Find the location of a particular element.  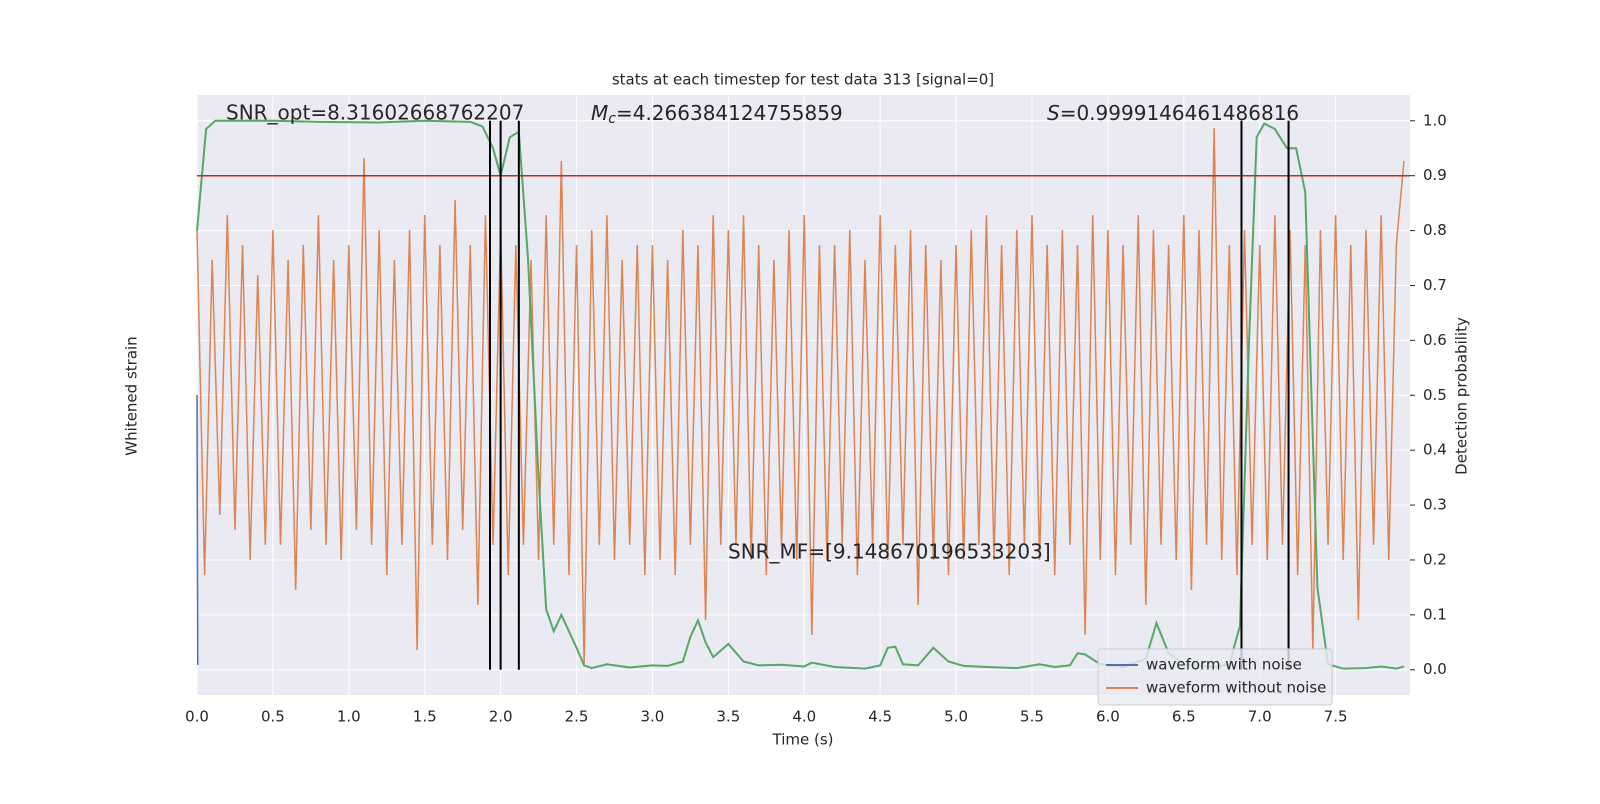

annotation: SNR_opt=8.31602668762207 is located at coordinates (375, 113).